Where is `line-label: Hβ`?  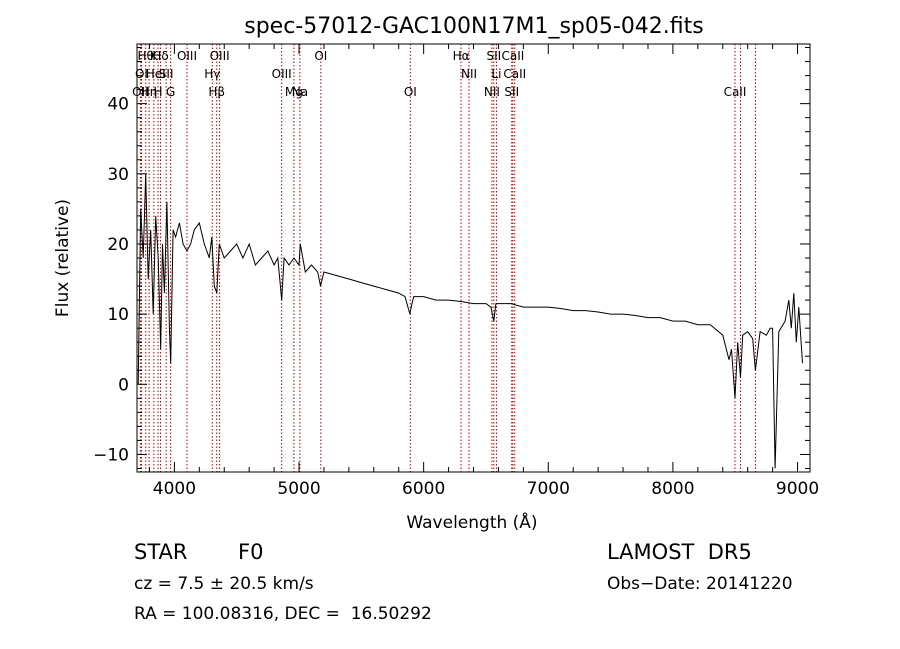
line-label: Hβ is located at coordinates (216, 92).